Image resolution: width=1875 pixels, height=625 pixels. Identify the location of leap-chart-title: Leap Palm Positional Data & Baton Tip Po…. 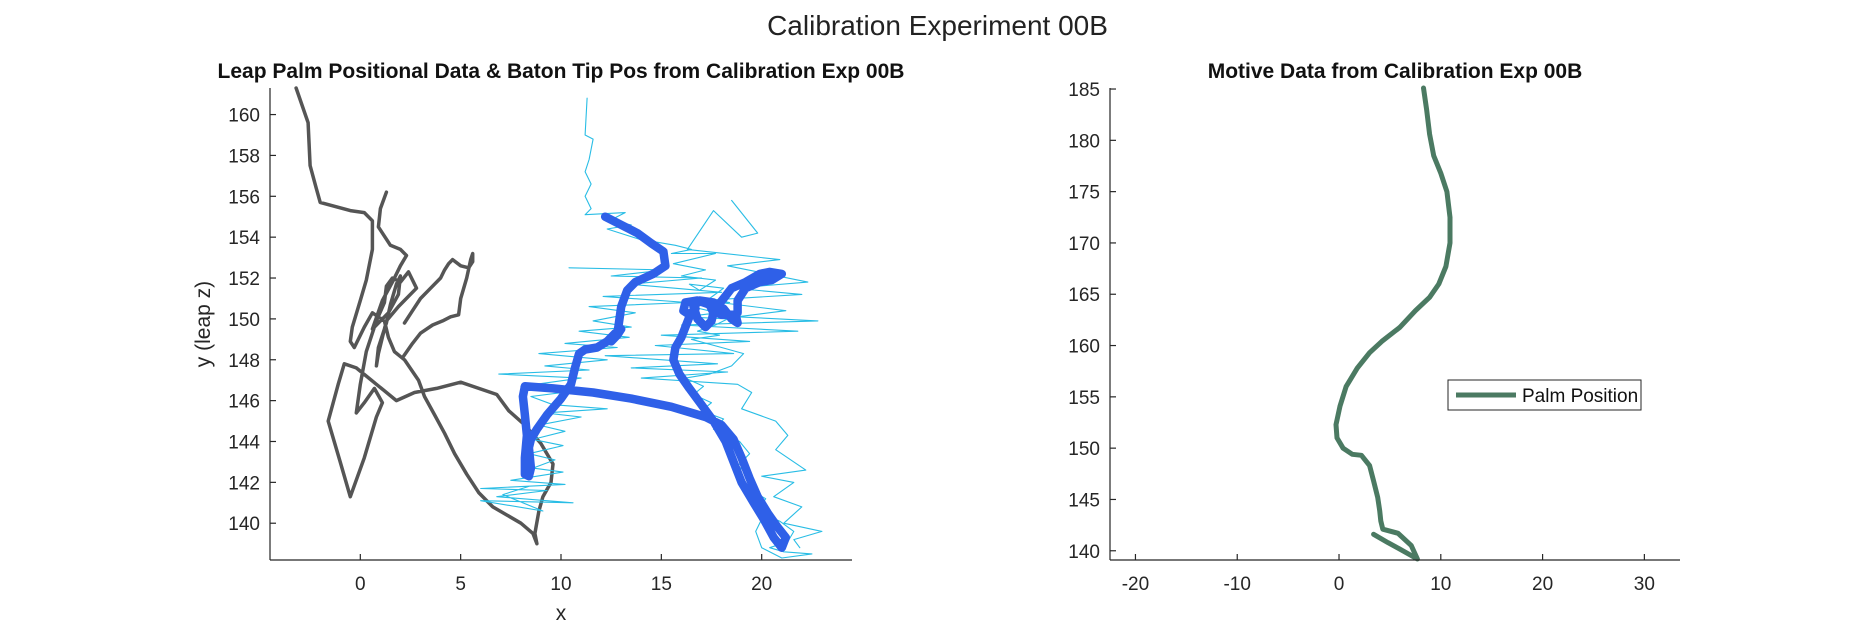
(561, 71).